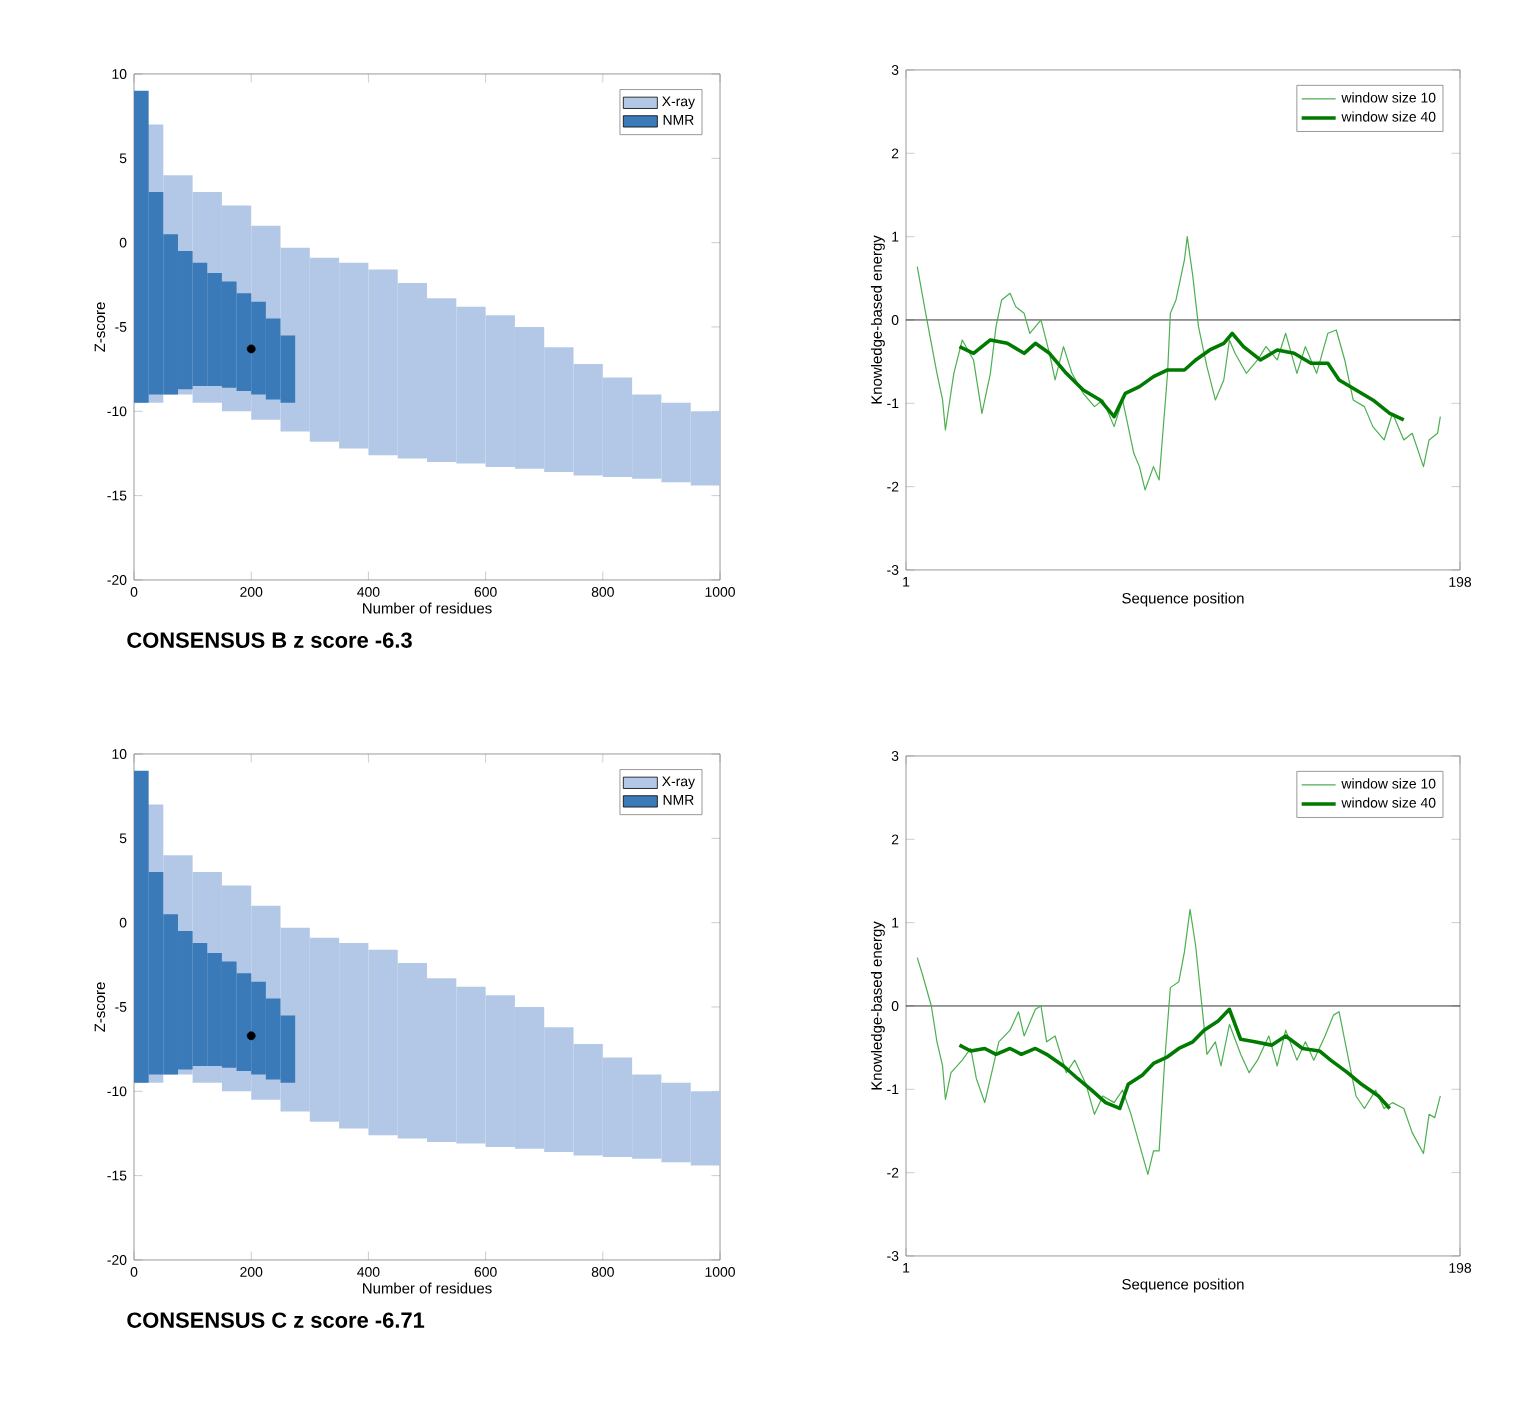 The image size is (1522, 1412). I want to click on text: CONSENSUS C z score -6.71, so click(276, 1320).